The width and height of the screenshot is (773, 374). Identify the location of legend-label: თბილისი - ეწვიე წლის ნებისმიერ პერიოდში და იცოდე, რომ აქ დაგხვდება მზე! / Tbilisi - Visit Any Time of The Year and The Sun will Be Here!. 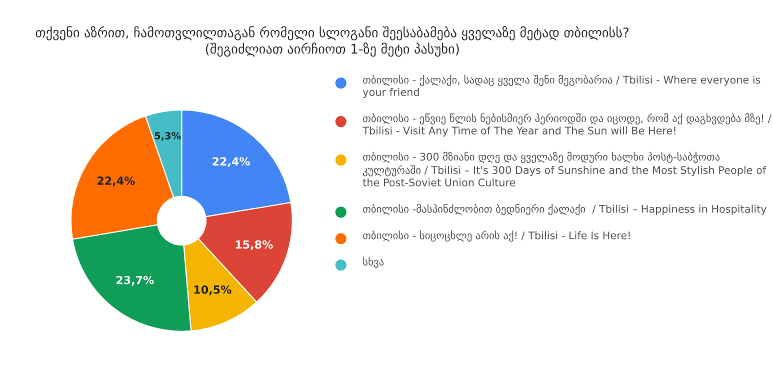
(567, 125).